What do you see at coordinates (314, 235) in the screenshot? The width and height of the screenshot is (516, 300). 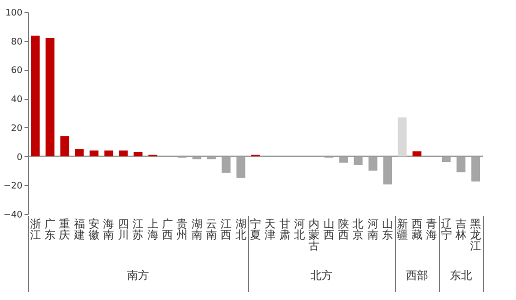 I see `x-tick-label: 内蒙古` at bounding box center [314, 235].